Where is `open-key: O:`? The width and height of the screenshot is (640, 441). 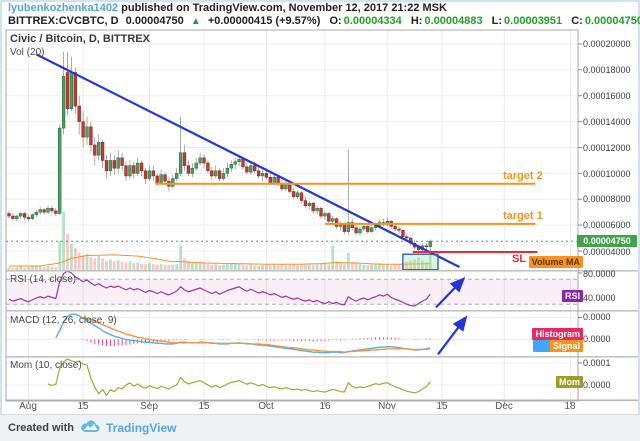 open-key: O: is located at coordinates (335, 21).